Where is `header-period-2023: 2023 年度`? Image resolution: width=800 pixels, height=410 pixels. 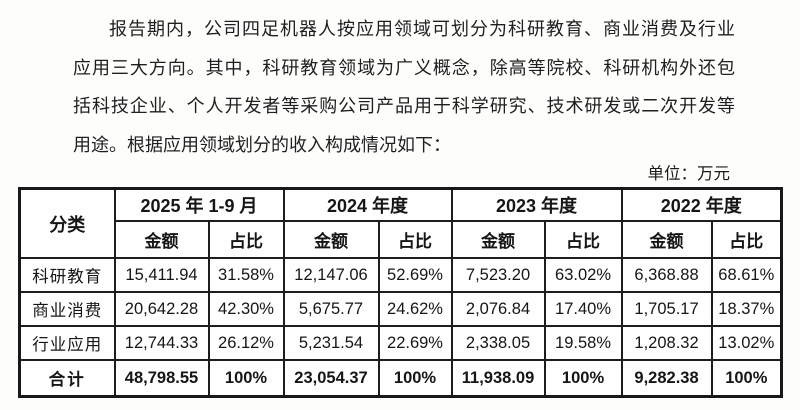 header-period-2023: 2023 年度 is located at coordinates (536, 204).